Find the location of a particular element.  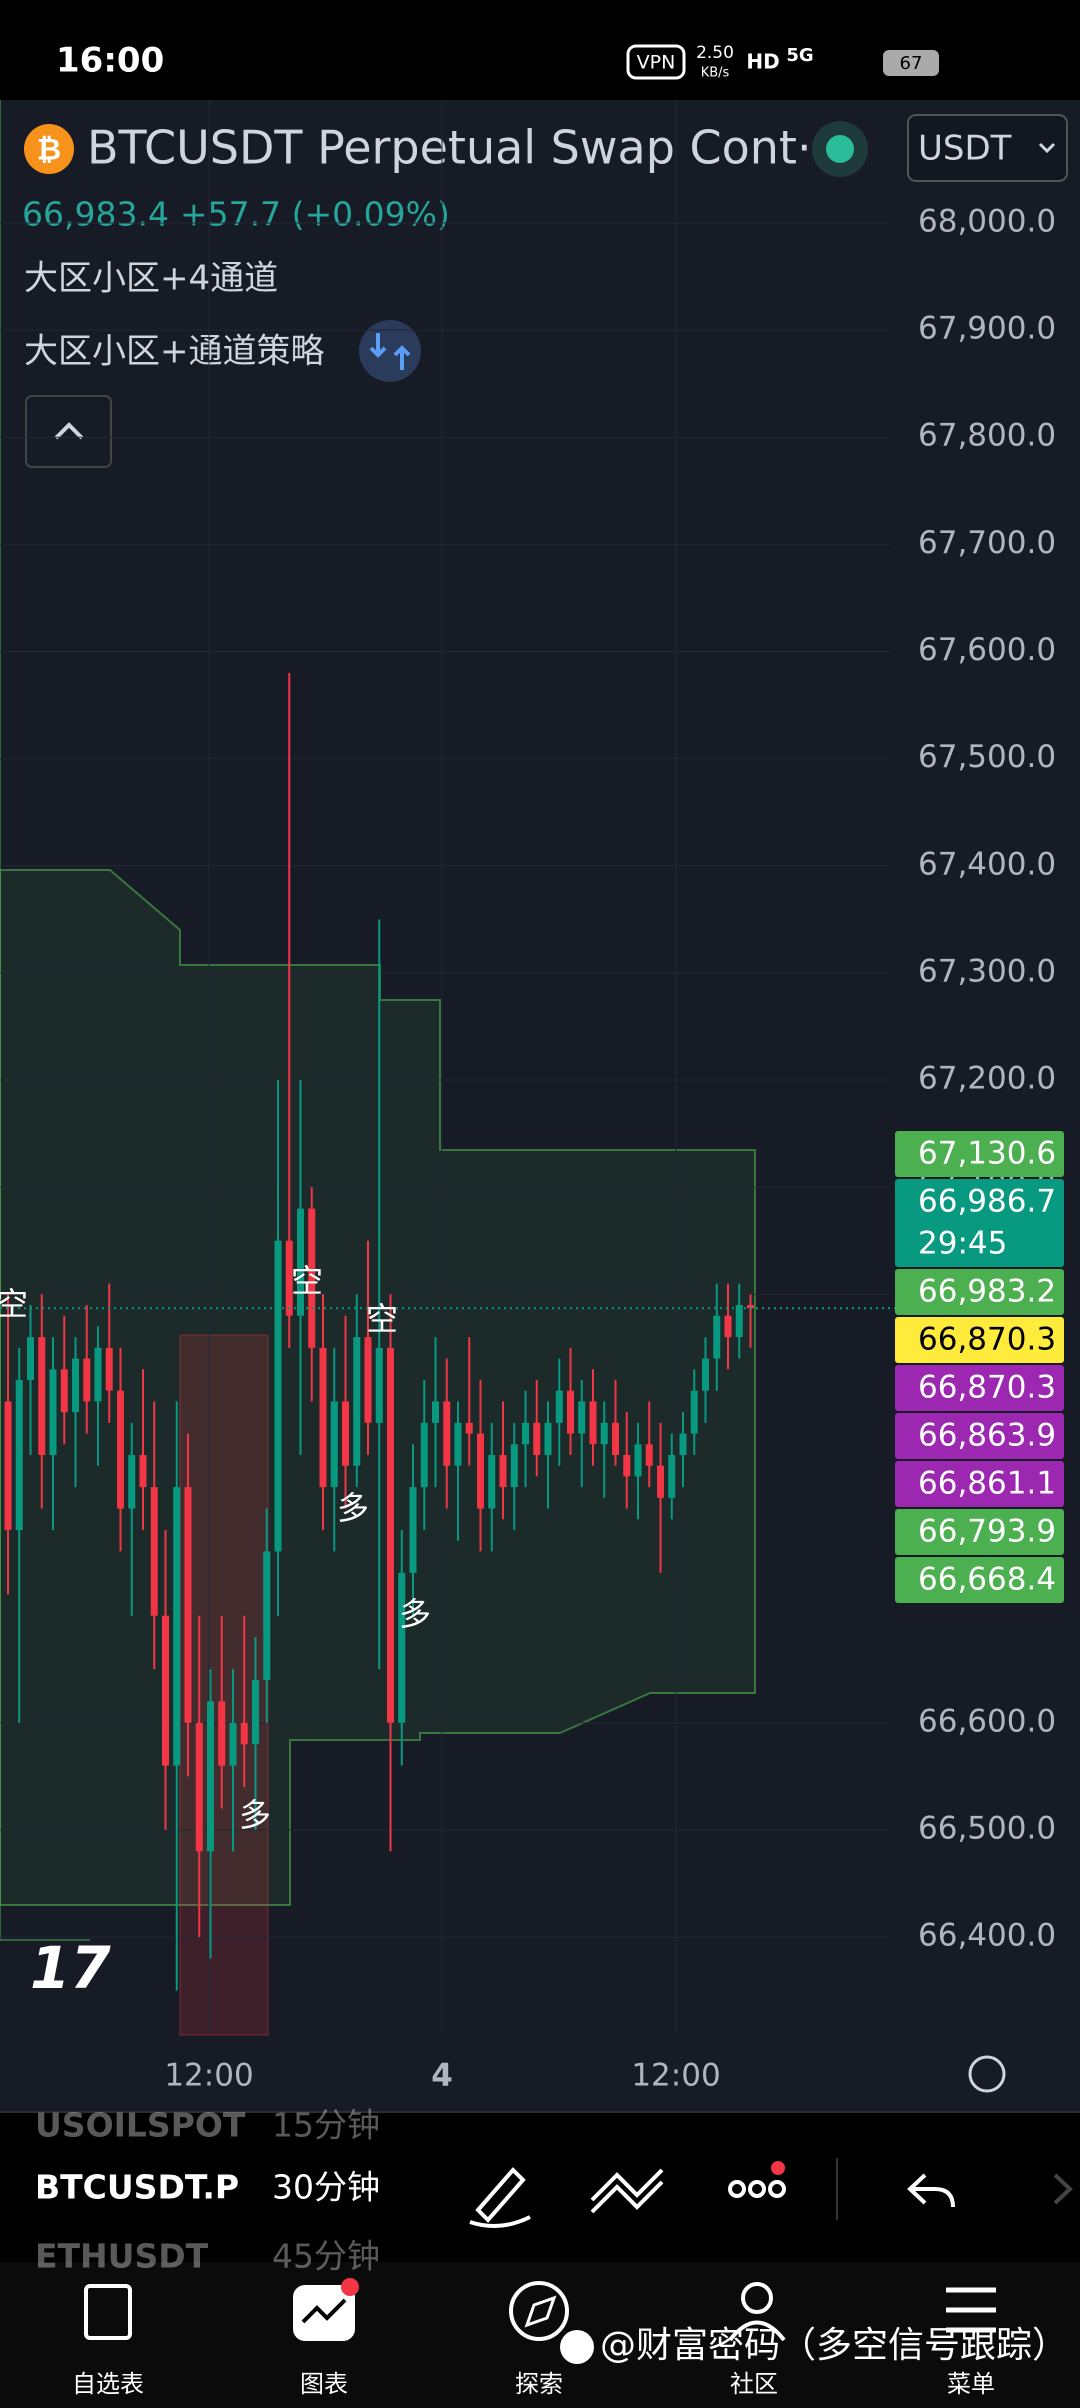

interval-item: 15分钟 is located at coordinates (326, 2125).